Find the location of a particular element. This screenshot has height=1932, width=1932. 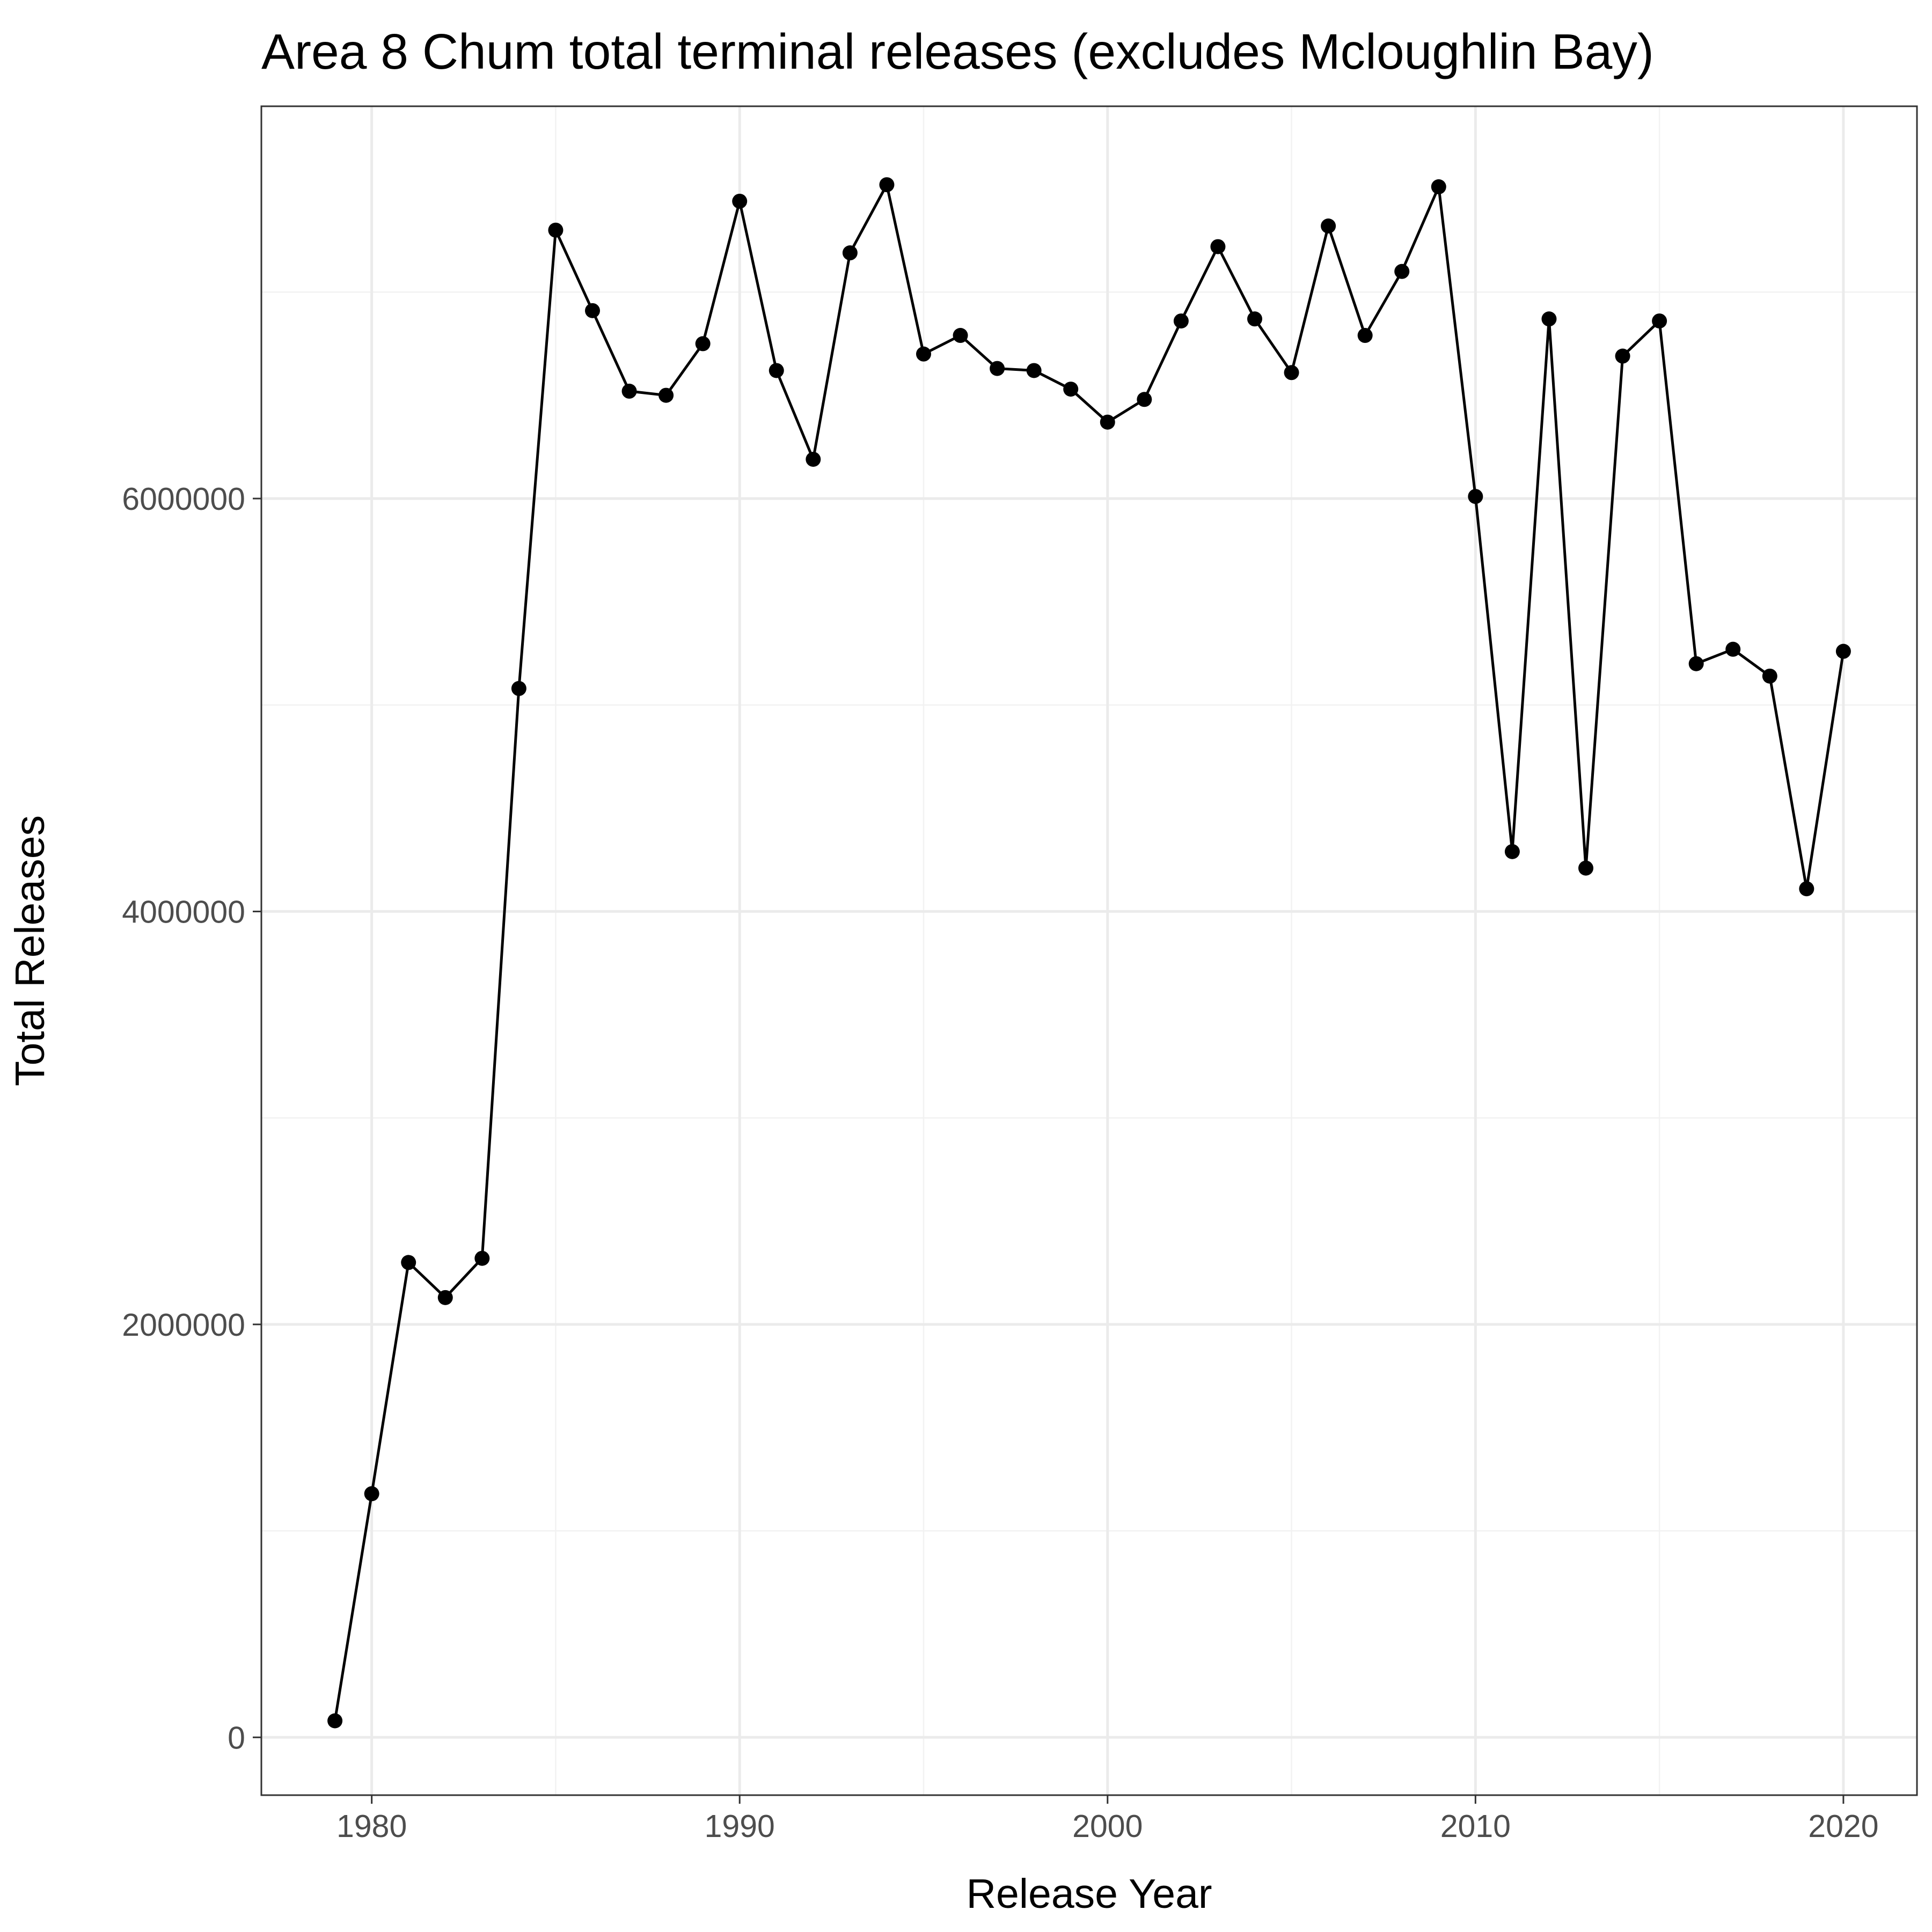

y-axis-title: Total Releases is located at coordinates (30, 950).